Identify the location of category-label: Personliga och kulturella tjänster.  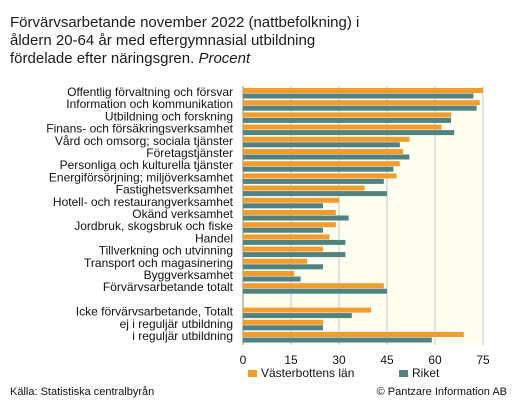
(146, 165).